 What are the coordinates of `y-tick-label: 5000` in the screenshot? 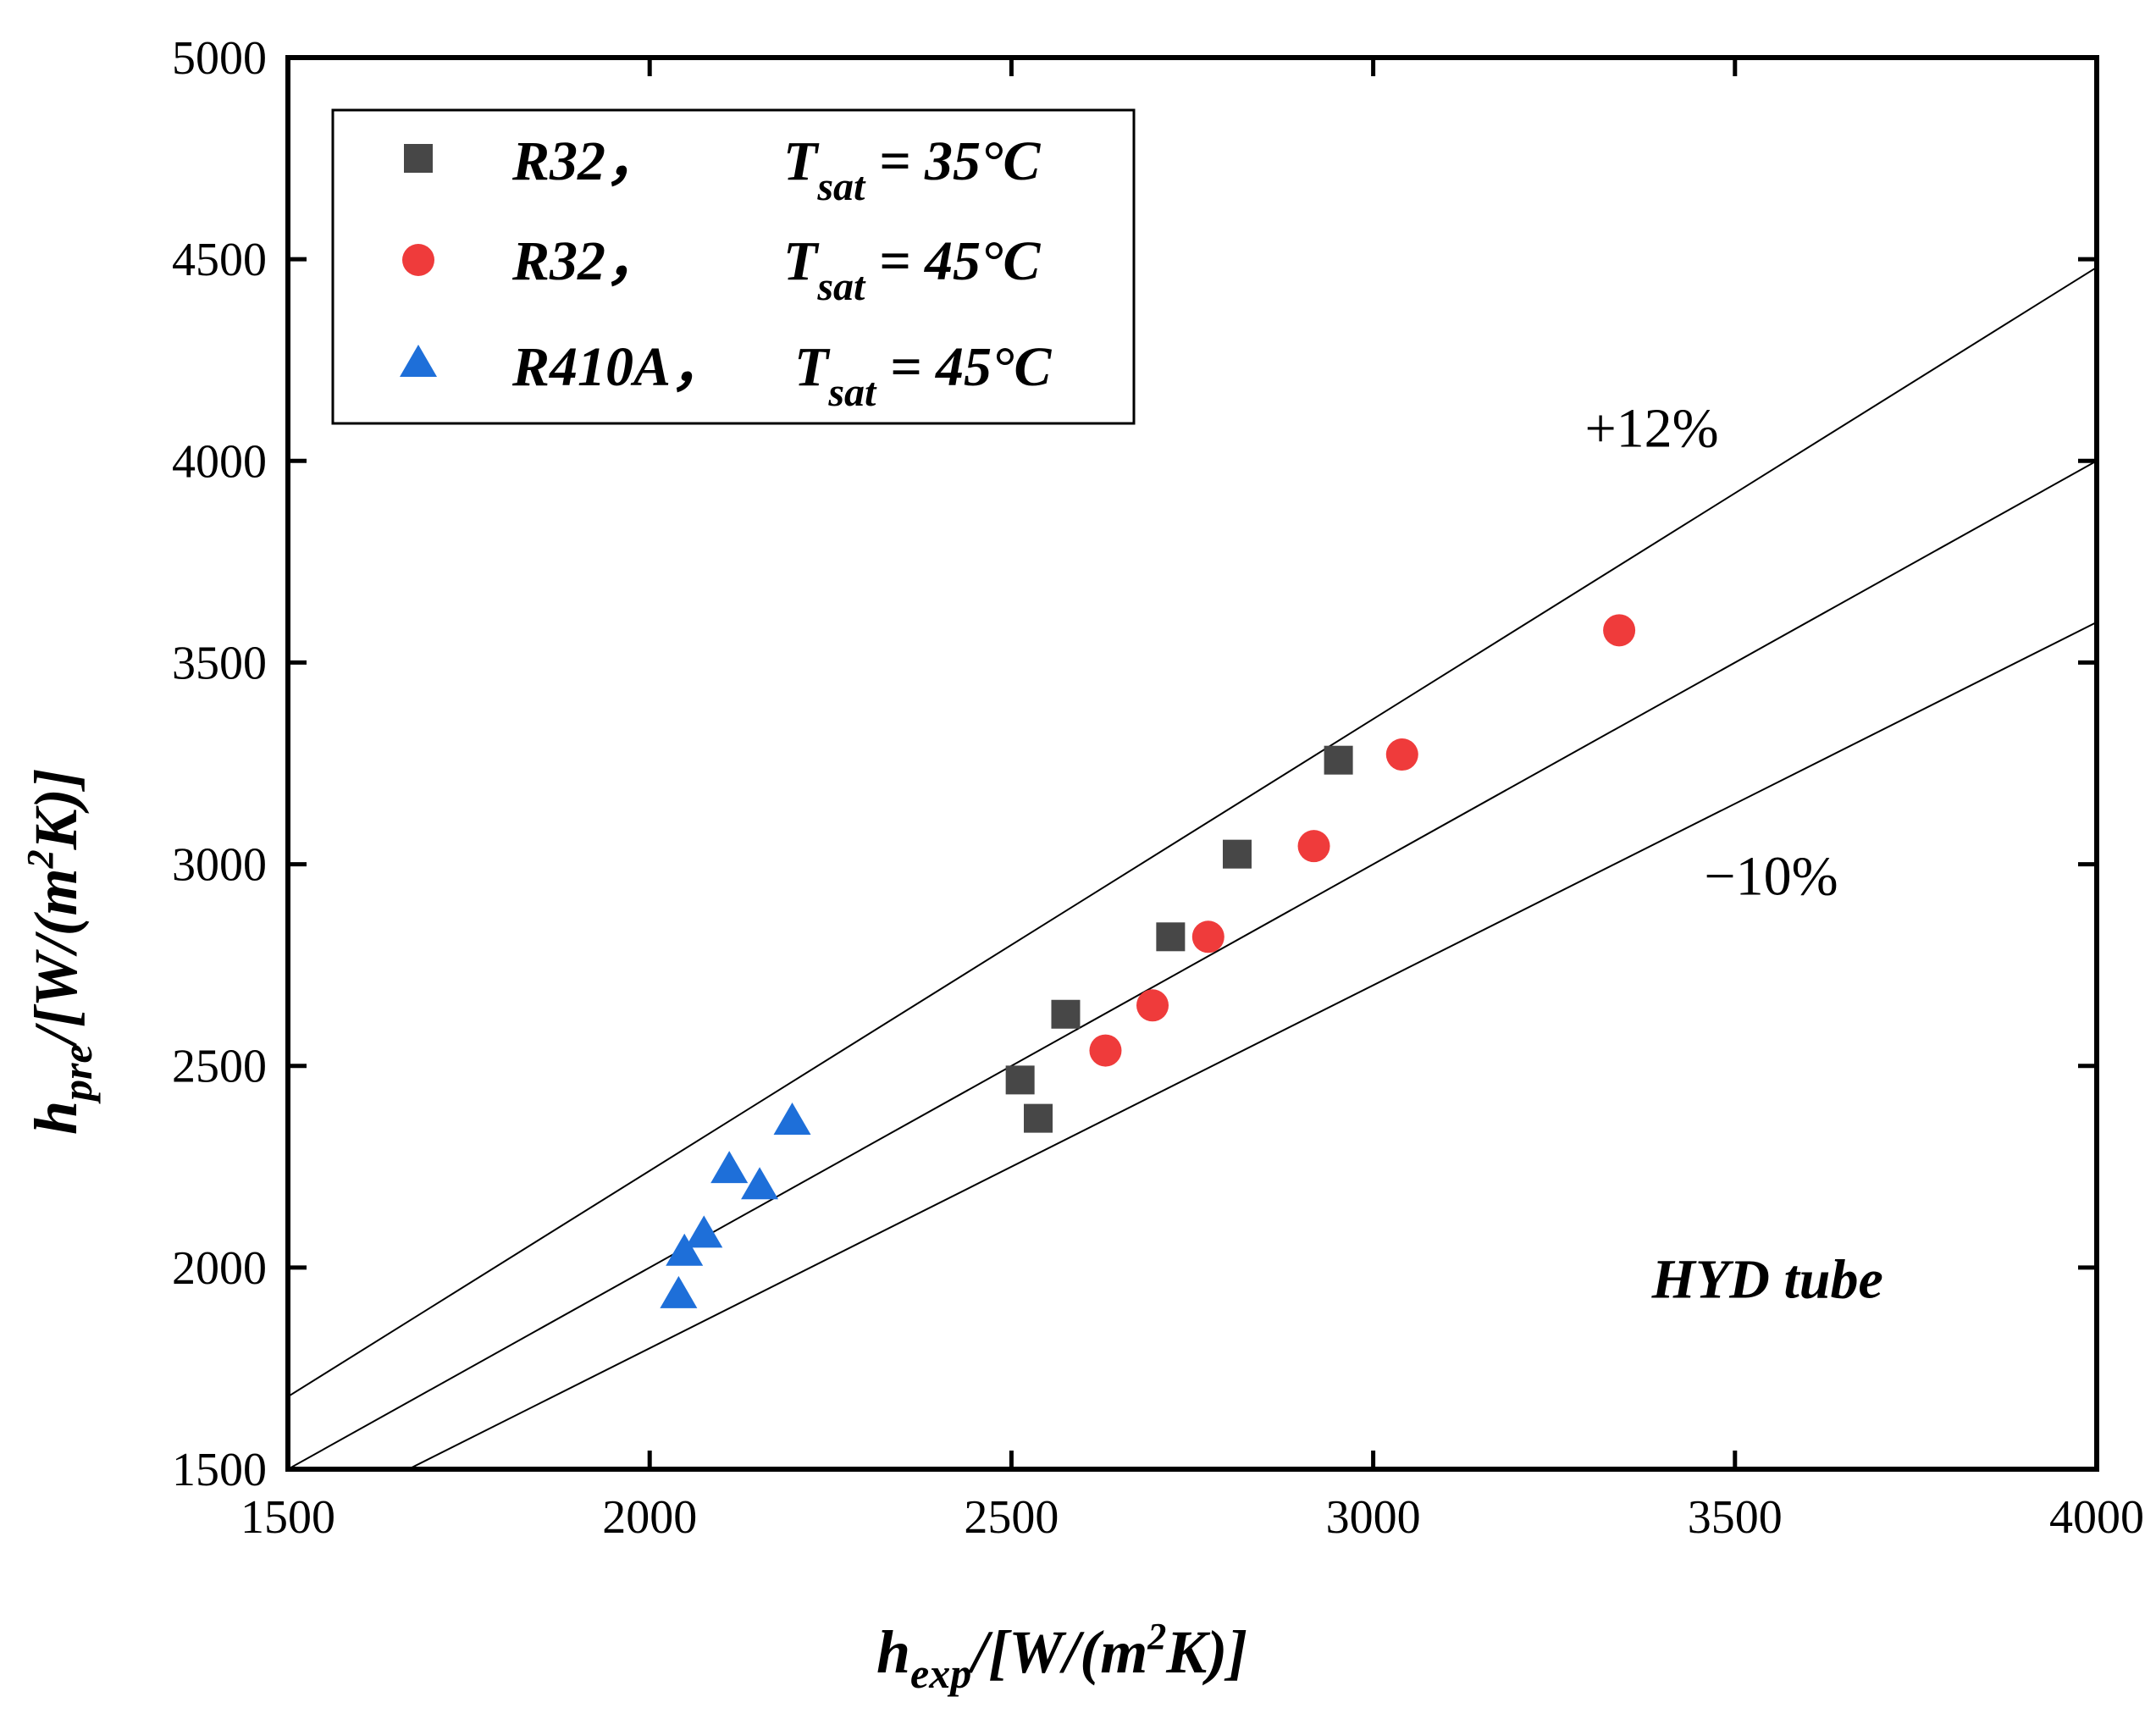 It's located at (219, 59).